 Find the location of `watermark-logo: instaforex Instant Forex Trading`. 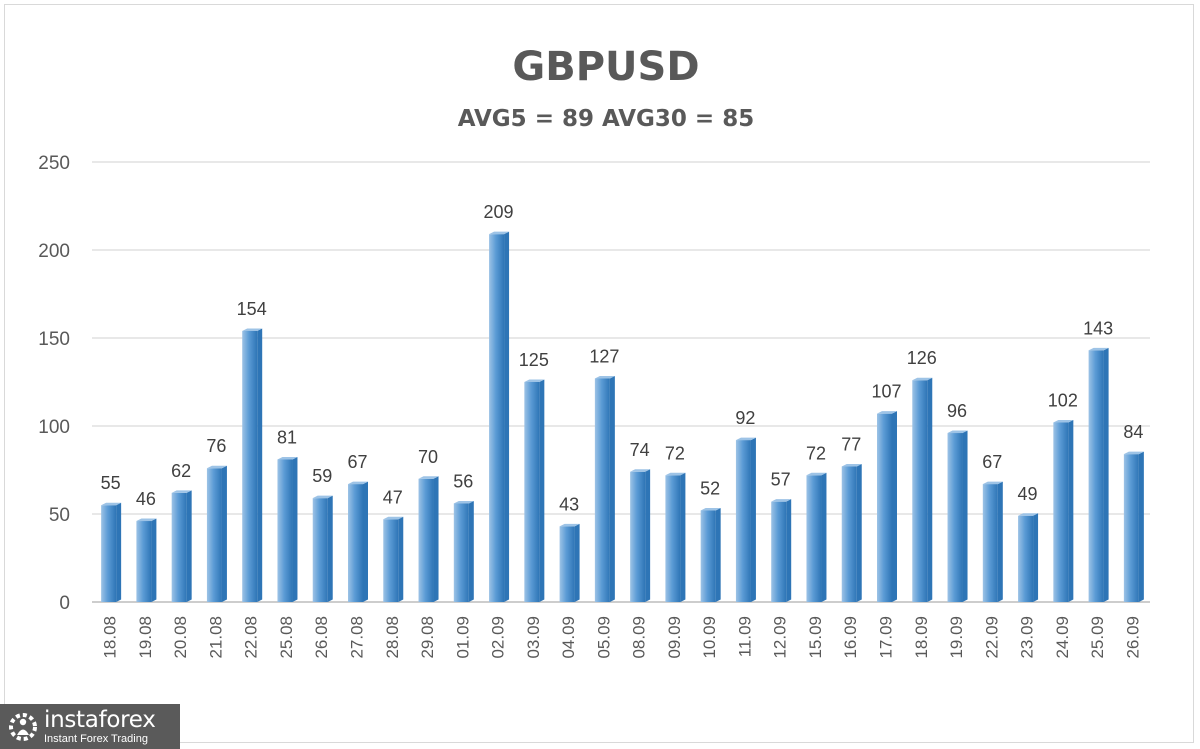

watermark-logo: instaforex Instant Forex Trading is located at coordinates (90, 726).